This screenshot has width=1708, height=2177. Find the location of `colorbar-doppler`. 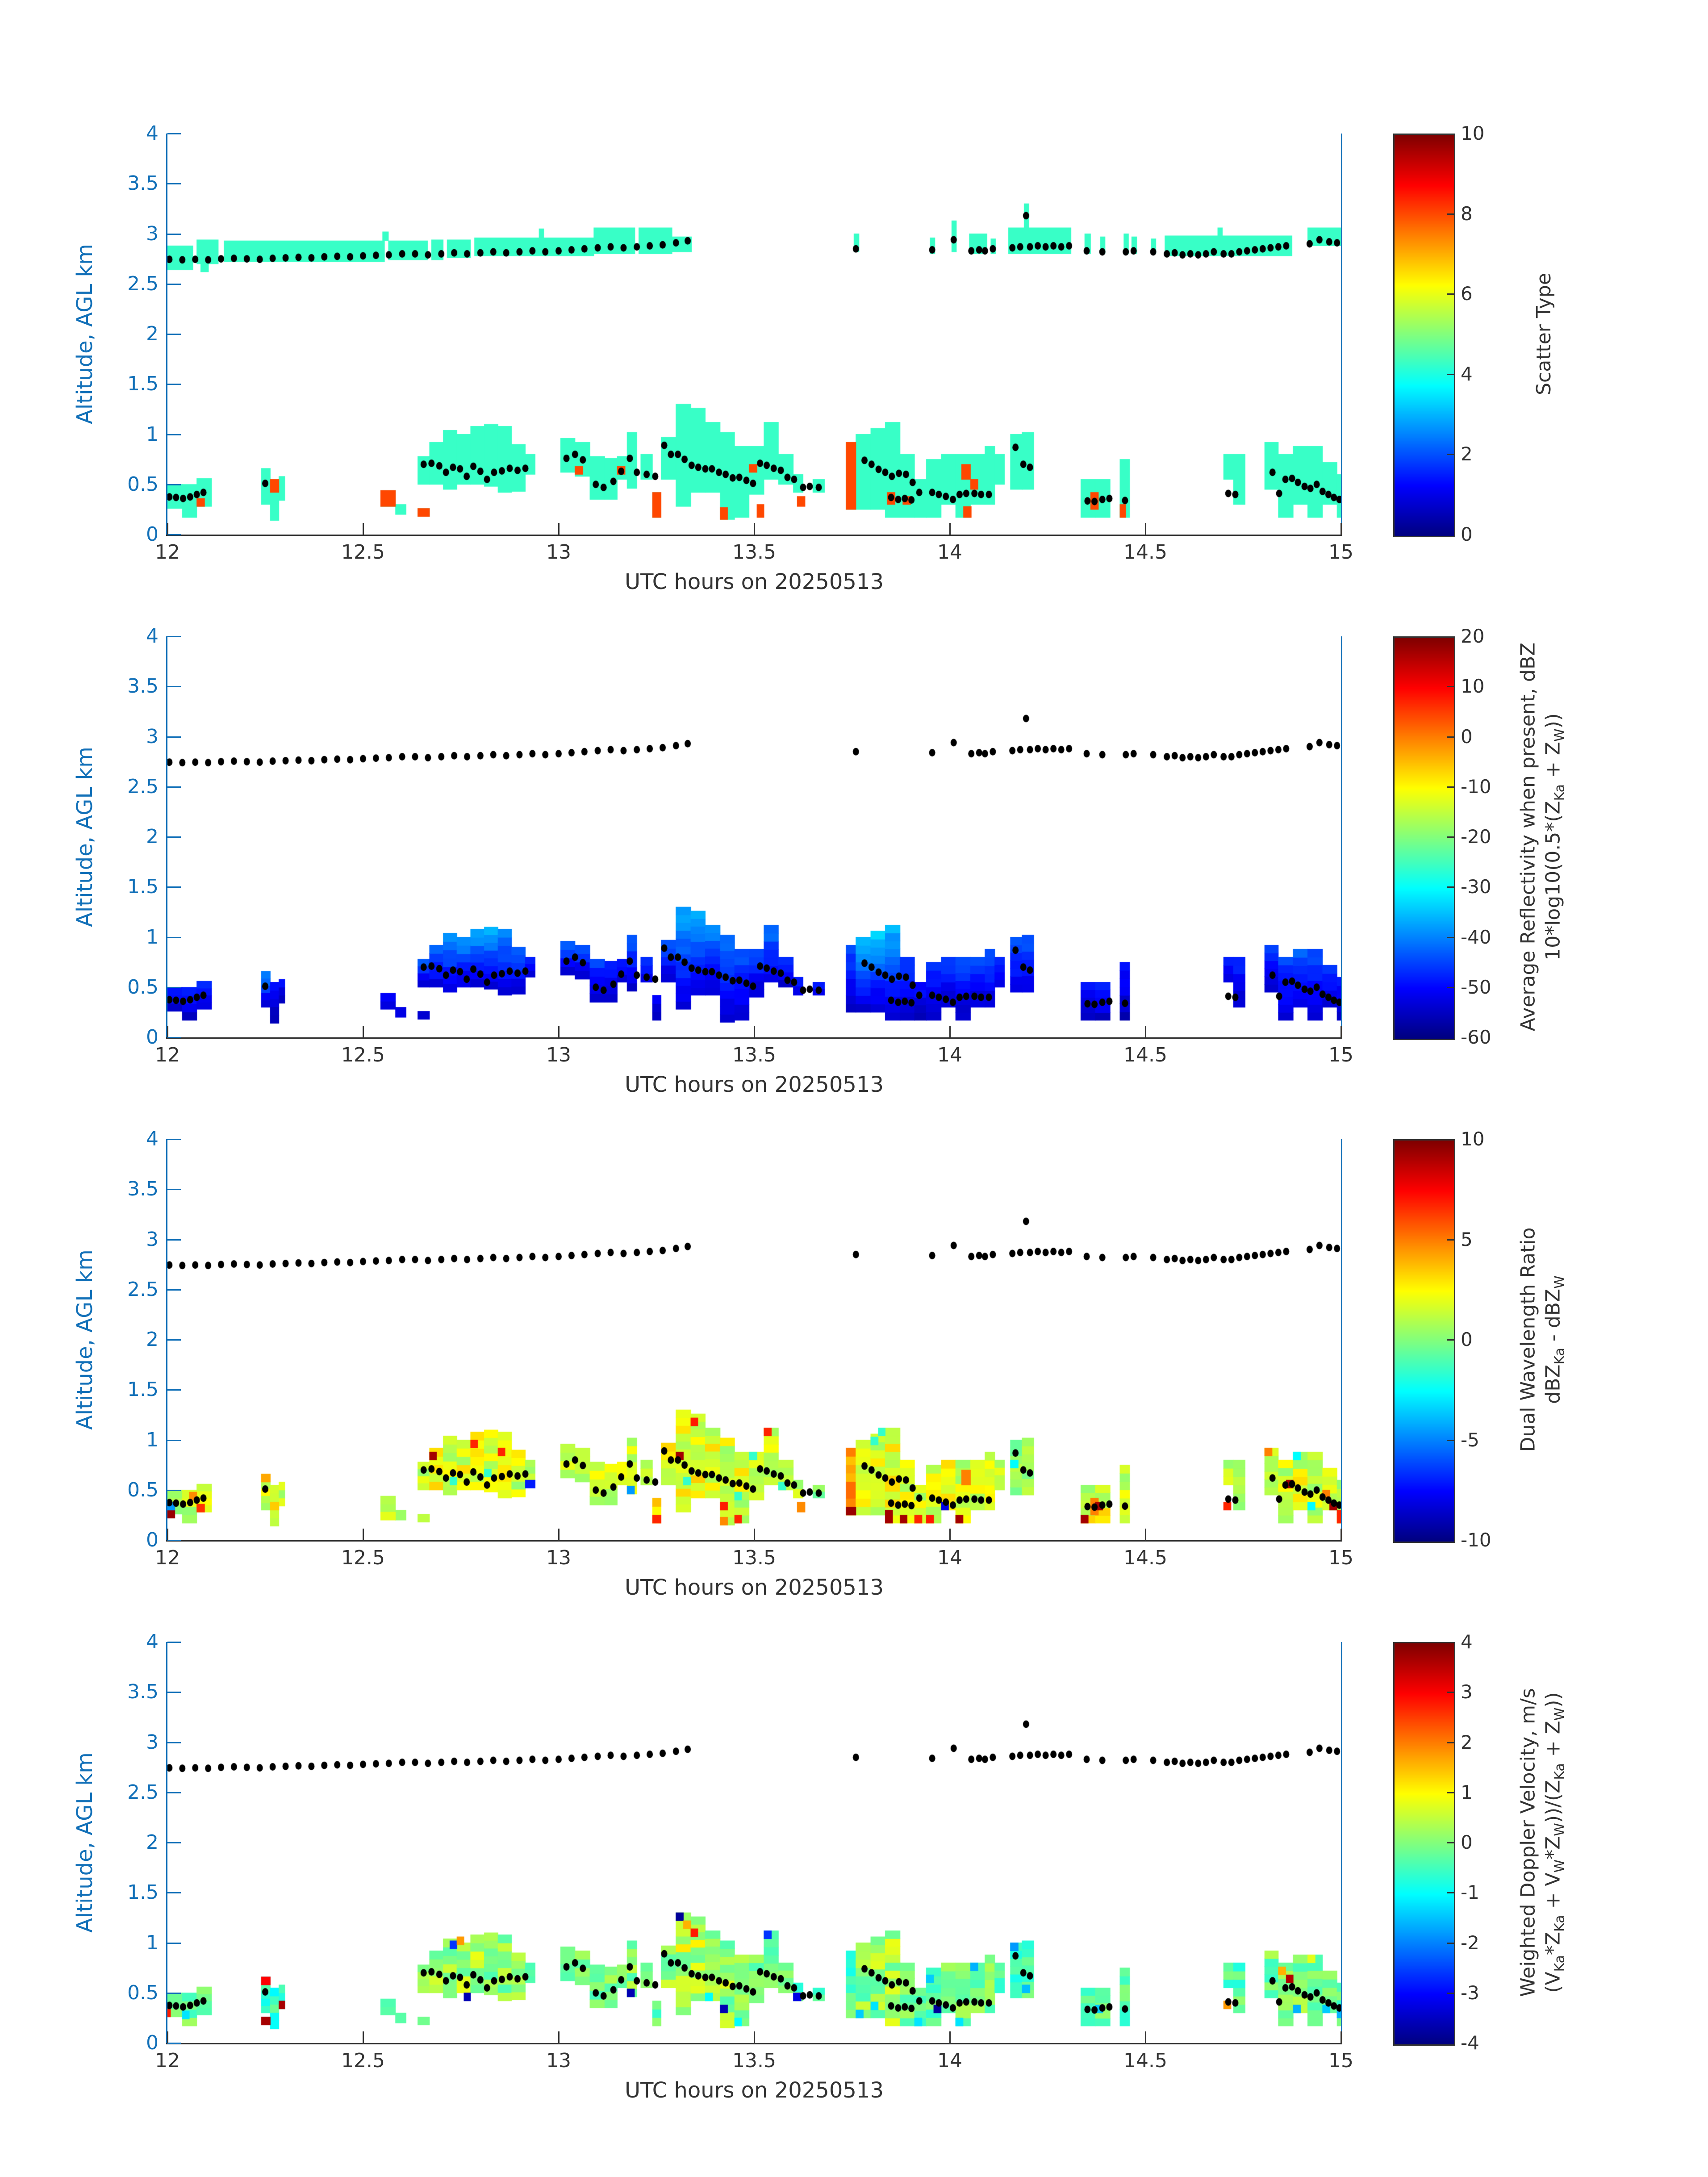

colorbar-doppler is located at coordinates (1424, 1844).